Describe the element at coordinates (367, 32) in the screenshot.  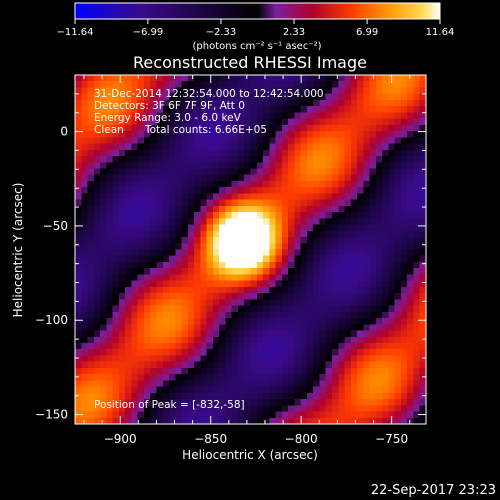
I see `colorbar-tick-label: 6.99` at that location.